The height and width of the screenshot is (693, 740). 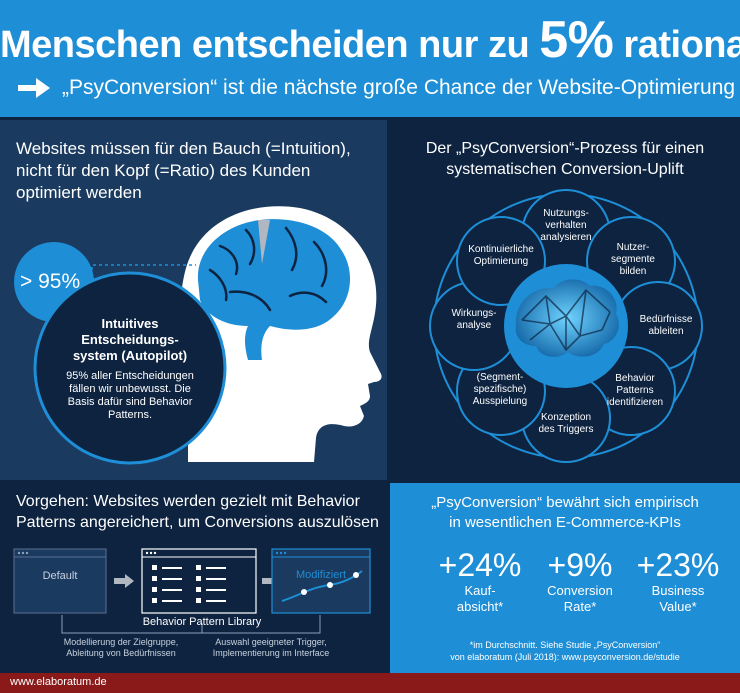 I want to click on kpi-conversion-rate: +9% Conversion Rate*, so click(x=580, y=581).